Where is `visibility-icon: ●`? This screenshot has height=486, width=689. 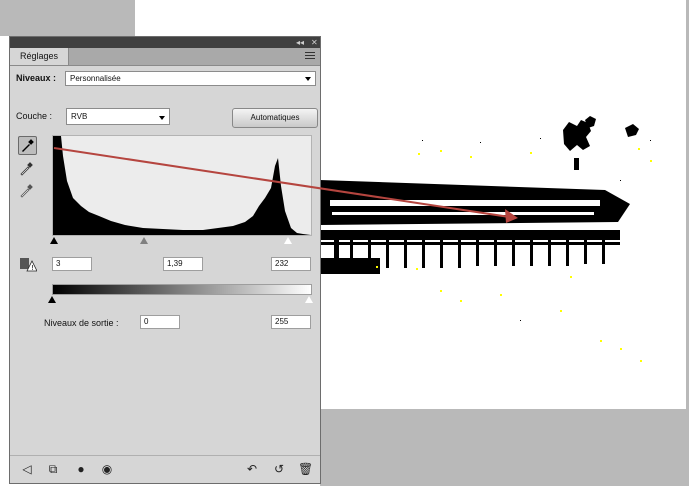 visibility-icon: ● is located at coordinates (81, 469).